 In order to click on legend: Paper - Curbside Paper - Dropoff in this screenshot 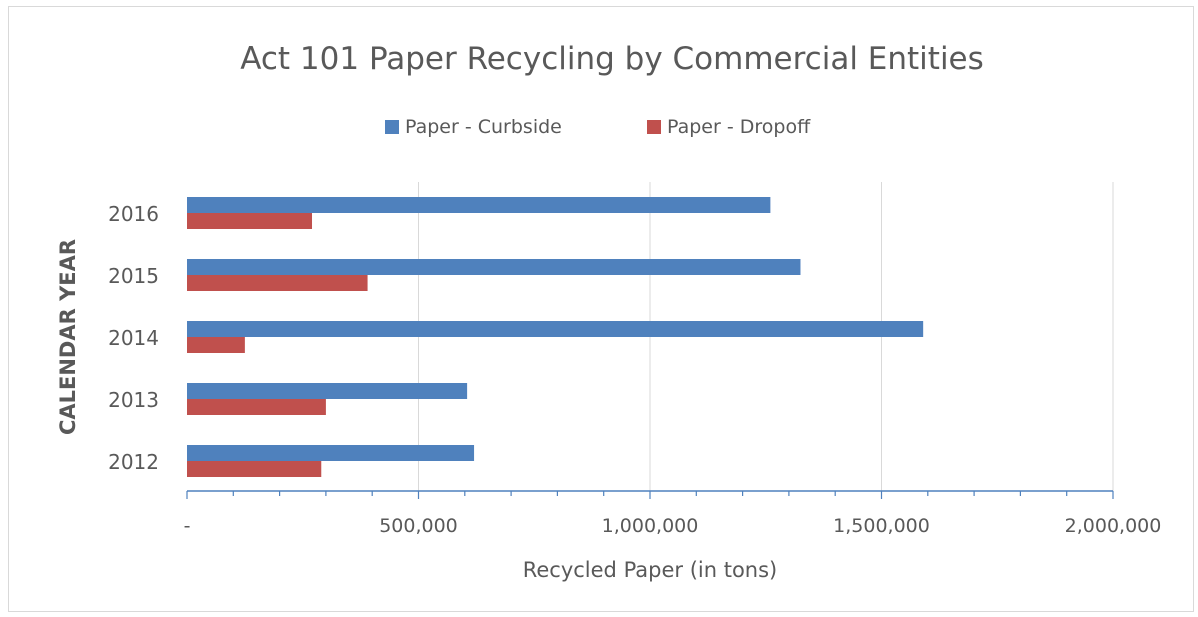, I will do `click(598, 127)`.